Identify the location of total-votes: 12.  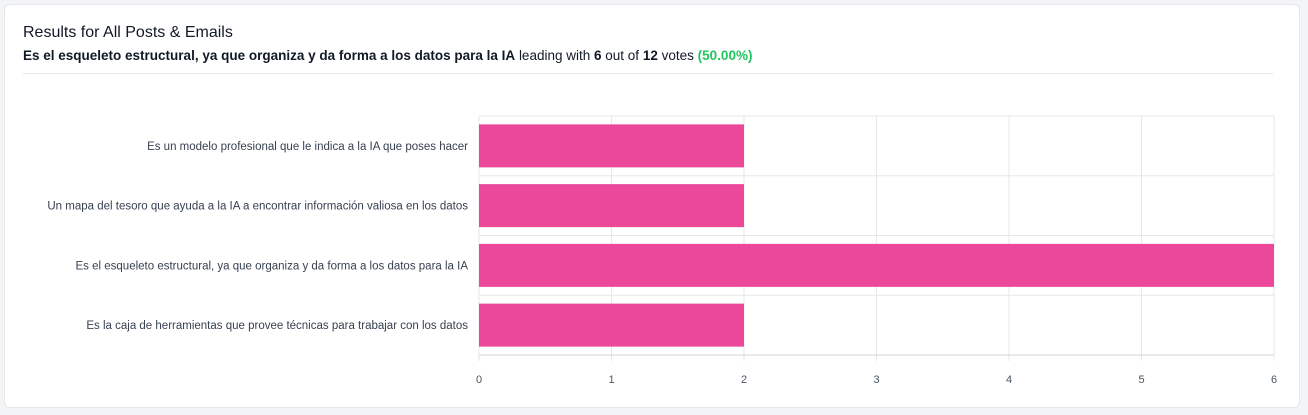
(650, 55).